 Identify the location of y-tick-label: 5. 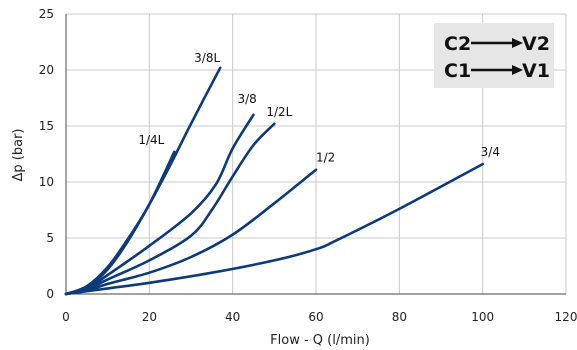
(50, 238).